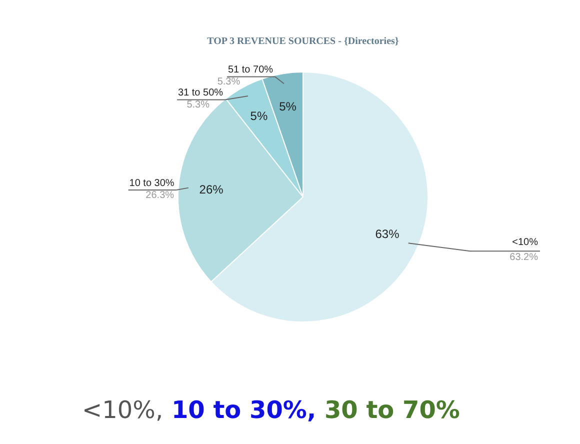 This screenshot has width=580, height=444. What do you see at coordinates (303, 41) in the screenshot?
I see `chart-title: TOP 3 REVENUE SOURCES - {Directories}` at bounding box center [303, 41].